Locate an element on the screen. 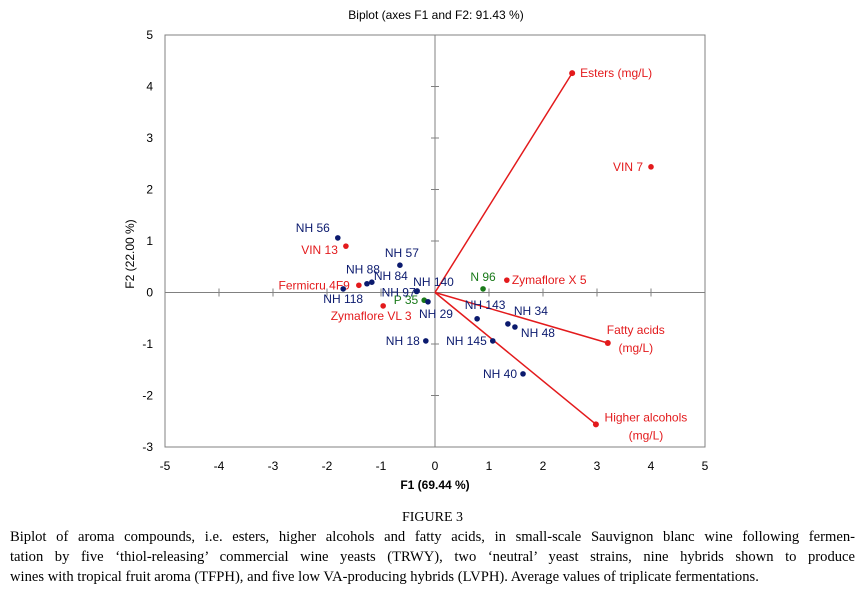  y-axis-label: F2 (22.00 %) is located at coordinates (130, 253).